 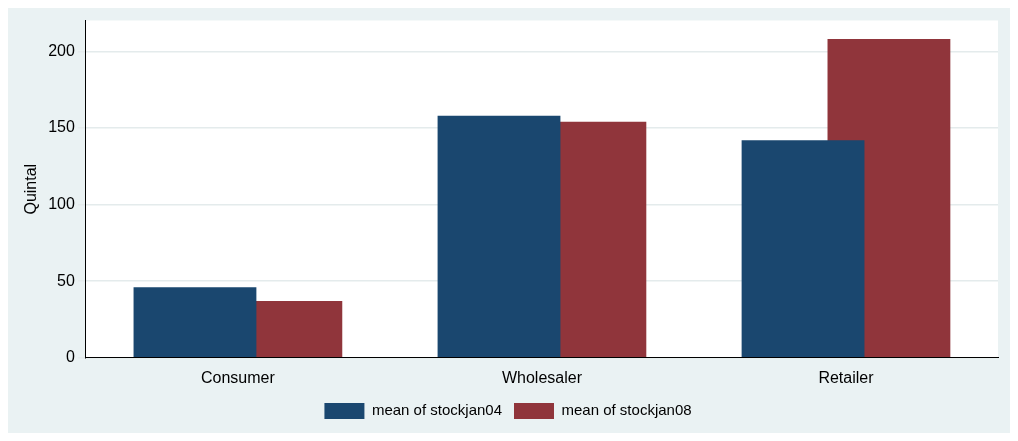 I want to click on x-tick-label: Consumer, so click(x=238, y=377).